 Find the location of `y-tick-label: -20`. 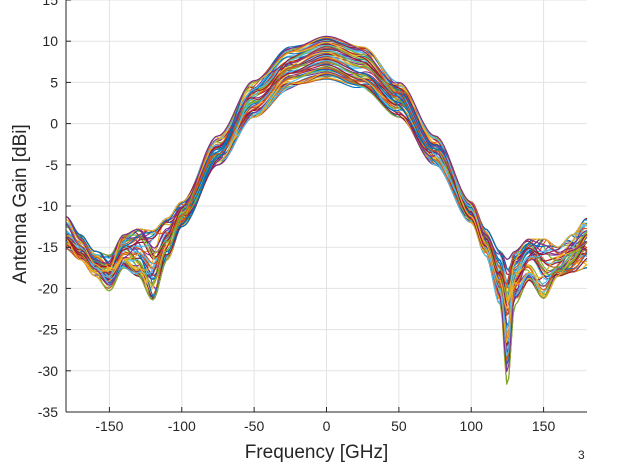

y-tick-label: -20 is located at coordinates (48, 288).